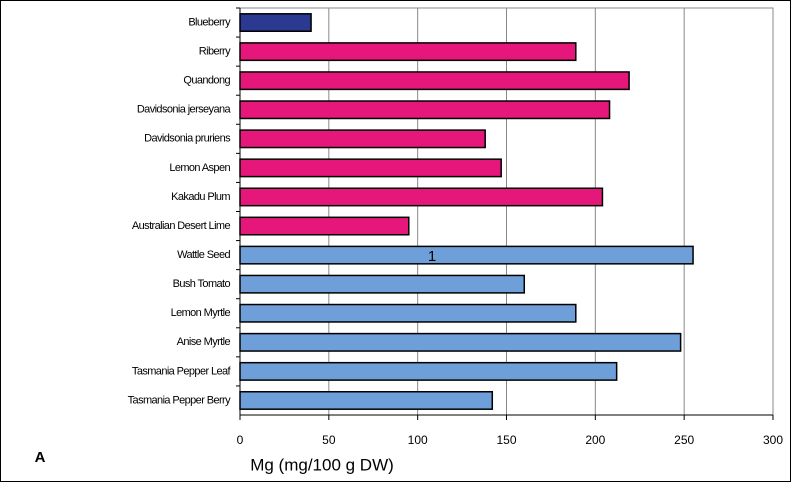  Describe the element at coordinates (181, 226) in the screenshot. I see `y-tick-label: Australian Desert Lime` at that location.